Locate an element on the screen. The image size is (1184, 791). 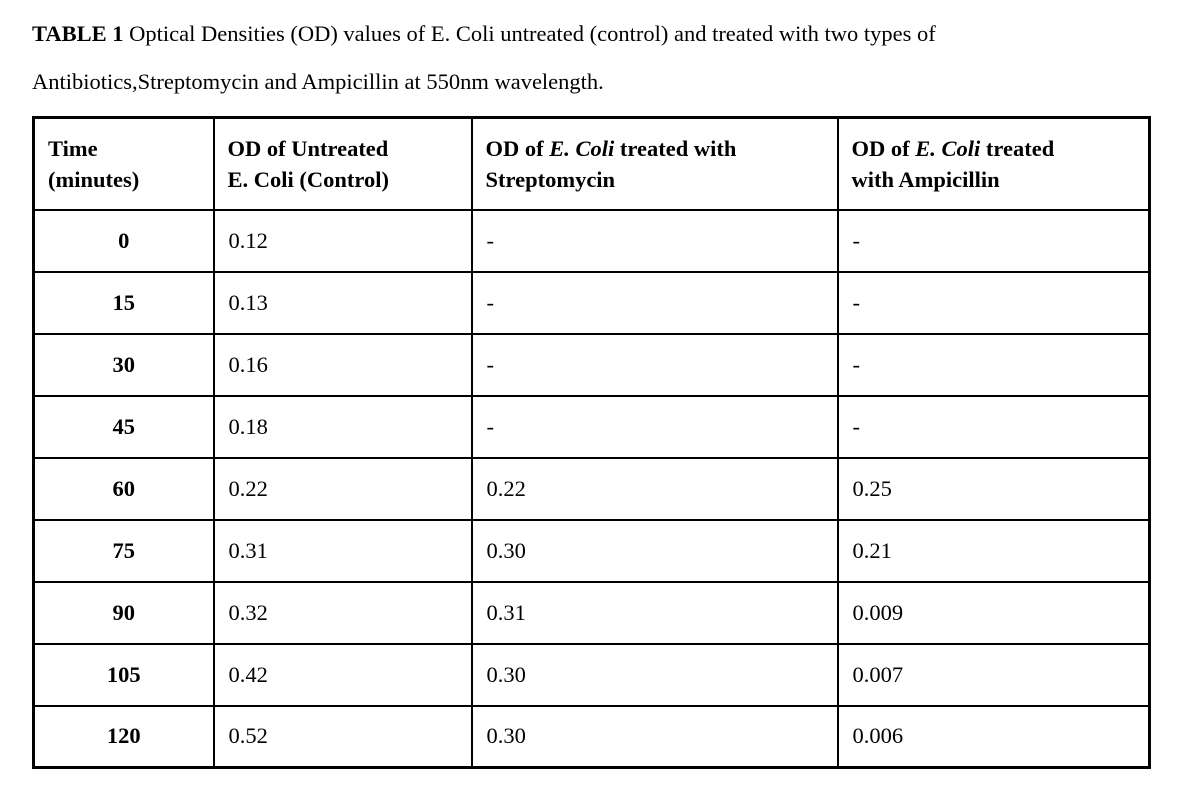
time-cell: 60 is located at coordinates (123, 488).